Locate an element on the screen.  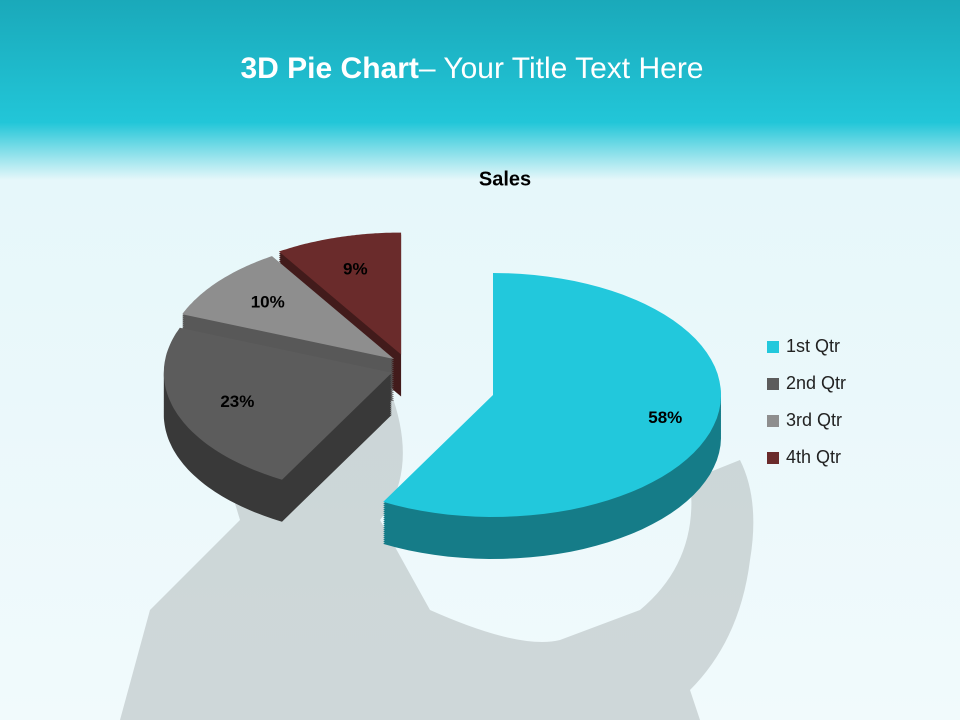
legend-label: 3rd Qtr is located at coordinates (814, 420).